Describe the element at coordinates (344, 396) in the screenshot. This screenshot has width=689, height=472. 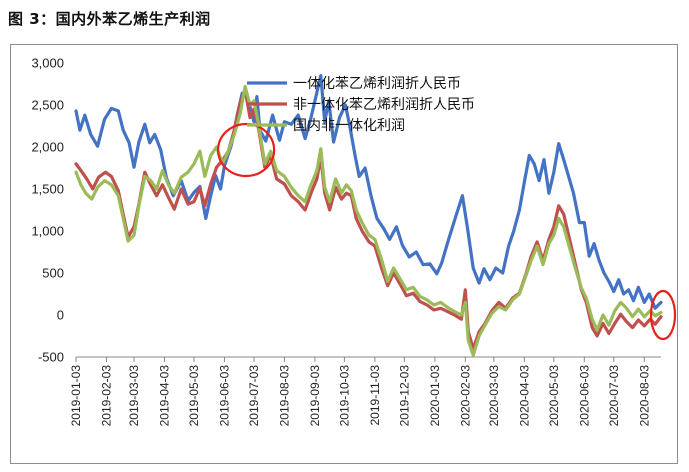
I see `x-tick-label: 2019-10-03` at that location.